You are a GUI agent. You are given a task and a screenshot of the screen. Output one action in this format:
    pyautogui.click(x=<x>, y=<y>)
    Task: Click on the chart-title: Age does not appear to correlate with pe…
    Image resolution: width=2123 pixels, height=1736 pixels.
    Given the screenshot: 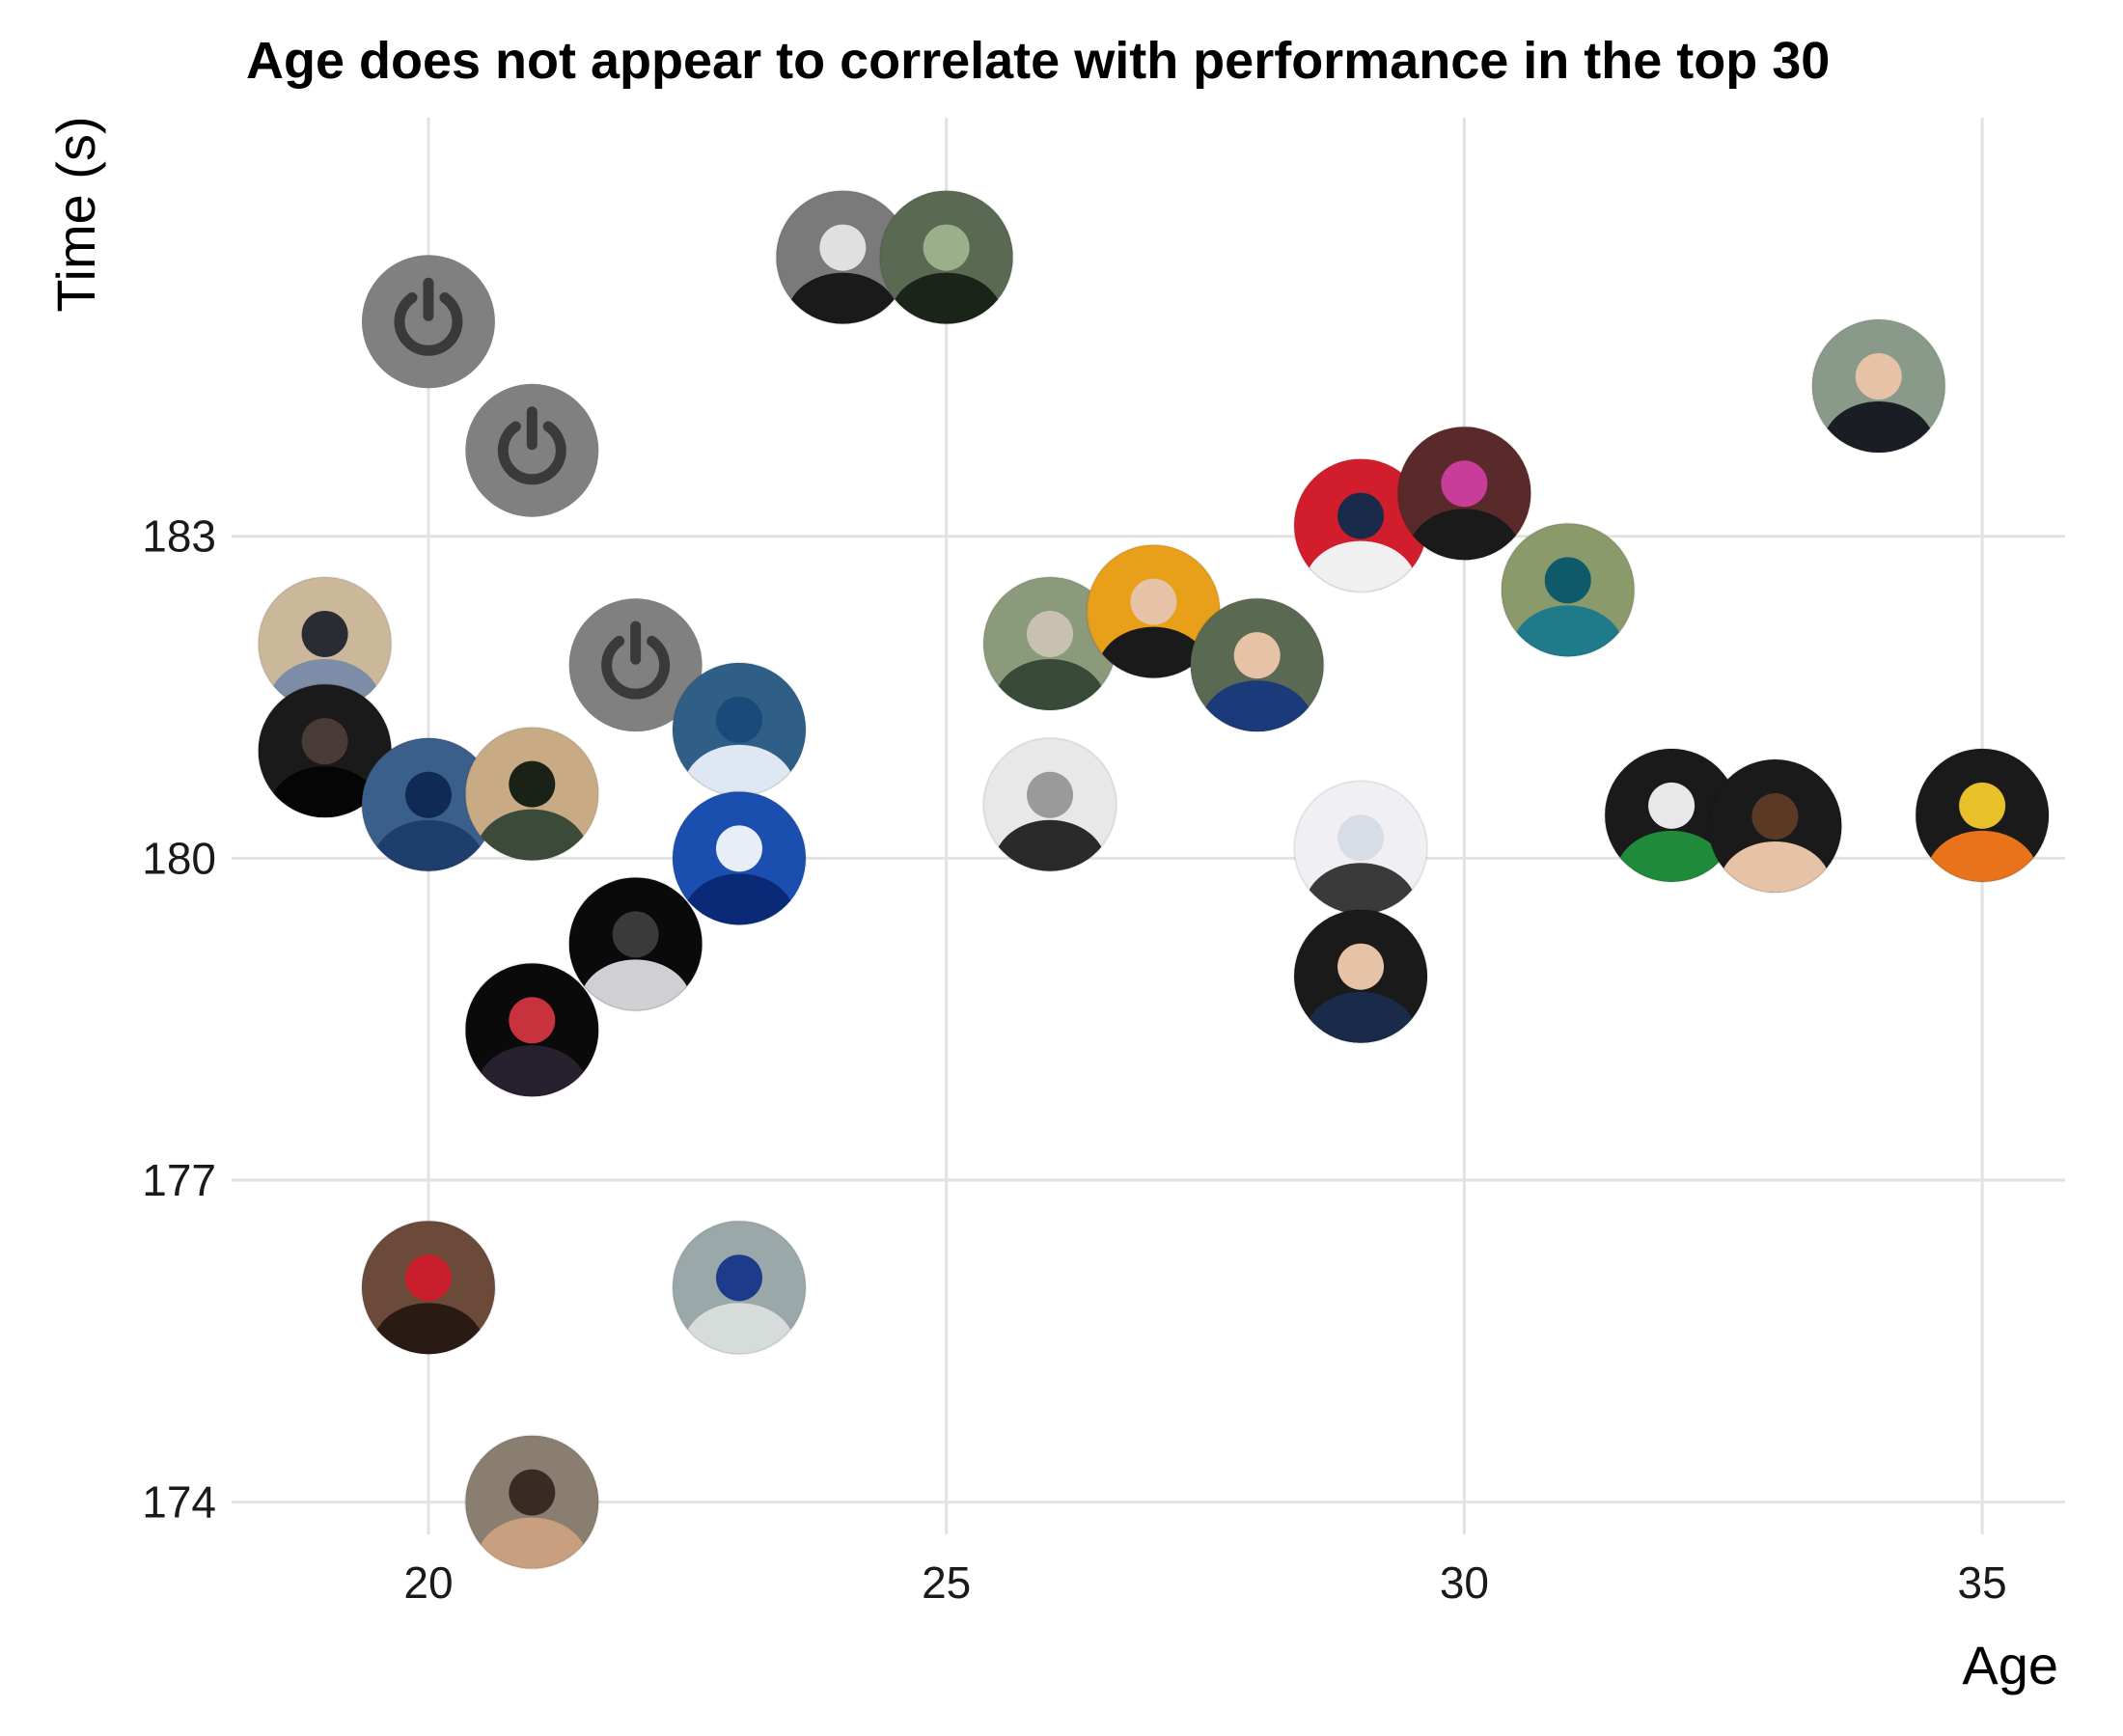 What is the action you would take?
    pyautogui.click(x=1038, y=61)
    